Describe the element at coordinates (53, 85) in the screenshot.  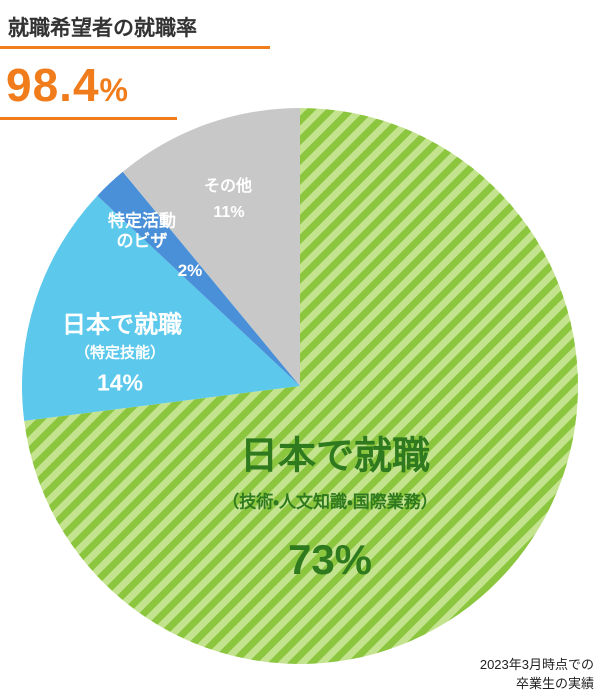
I see `rate-value: 98.4` at that location.